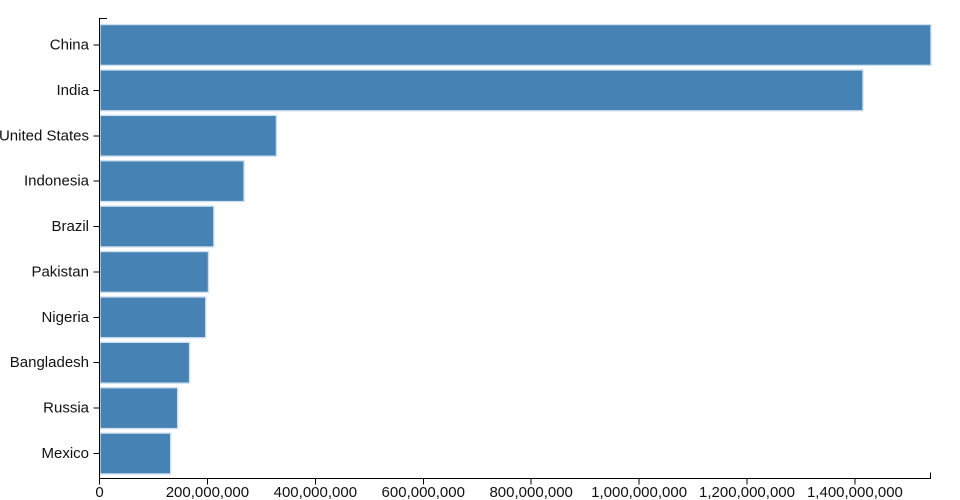 This screenshot has height=500, width=960. Describe the element at coordinates (315, 492) in the screenshot. I see `x-tick-label: 400,000,000` at that location.